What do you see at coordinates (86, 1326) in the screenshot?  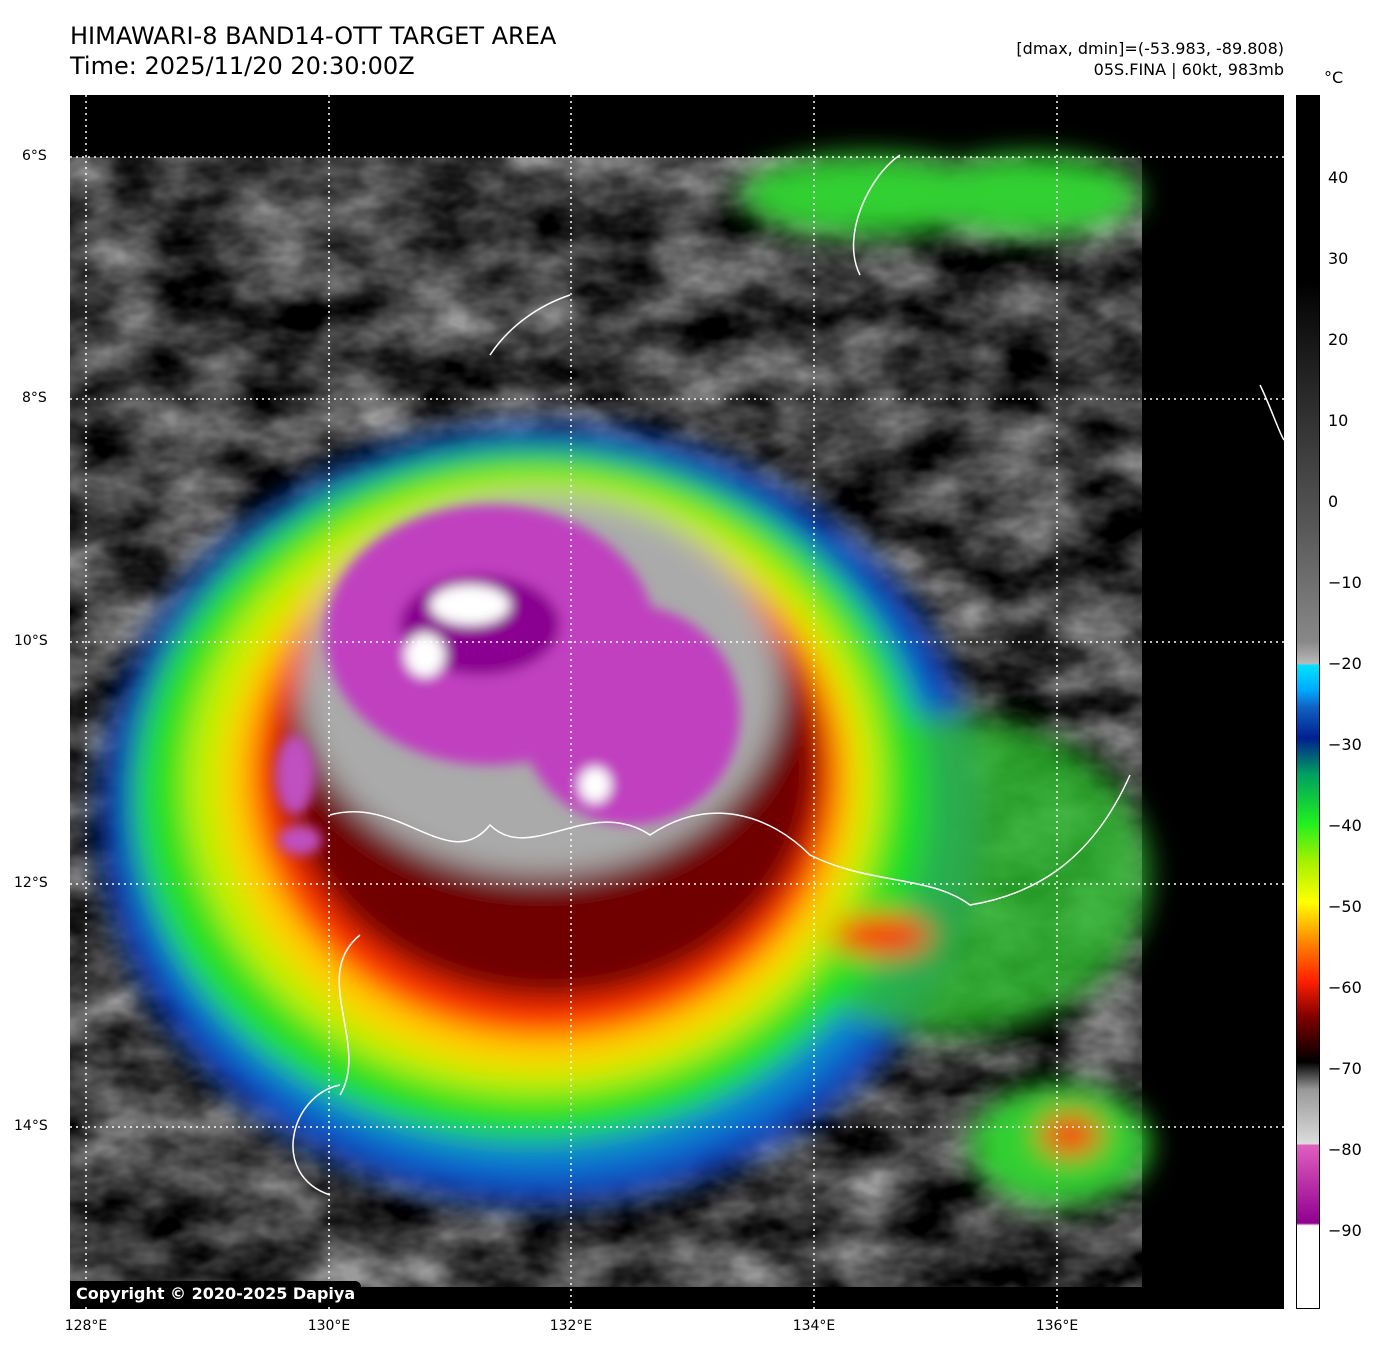 I see `lon-label: 128°E` at bounding box center [86, 1326].